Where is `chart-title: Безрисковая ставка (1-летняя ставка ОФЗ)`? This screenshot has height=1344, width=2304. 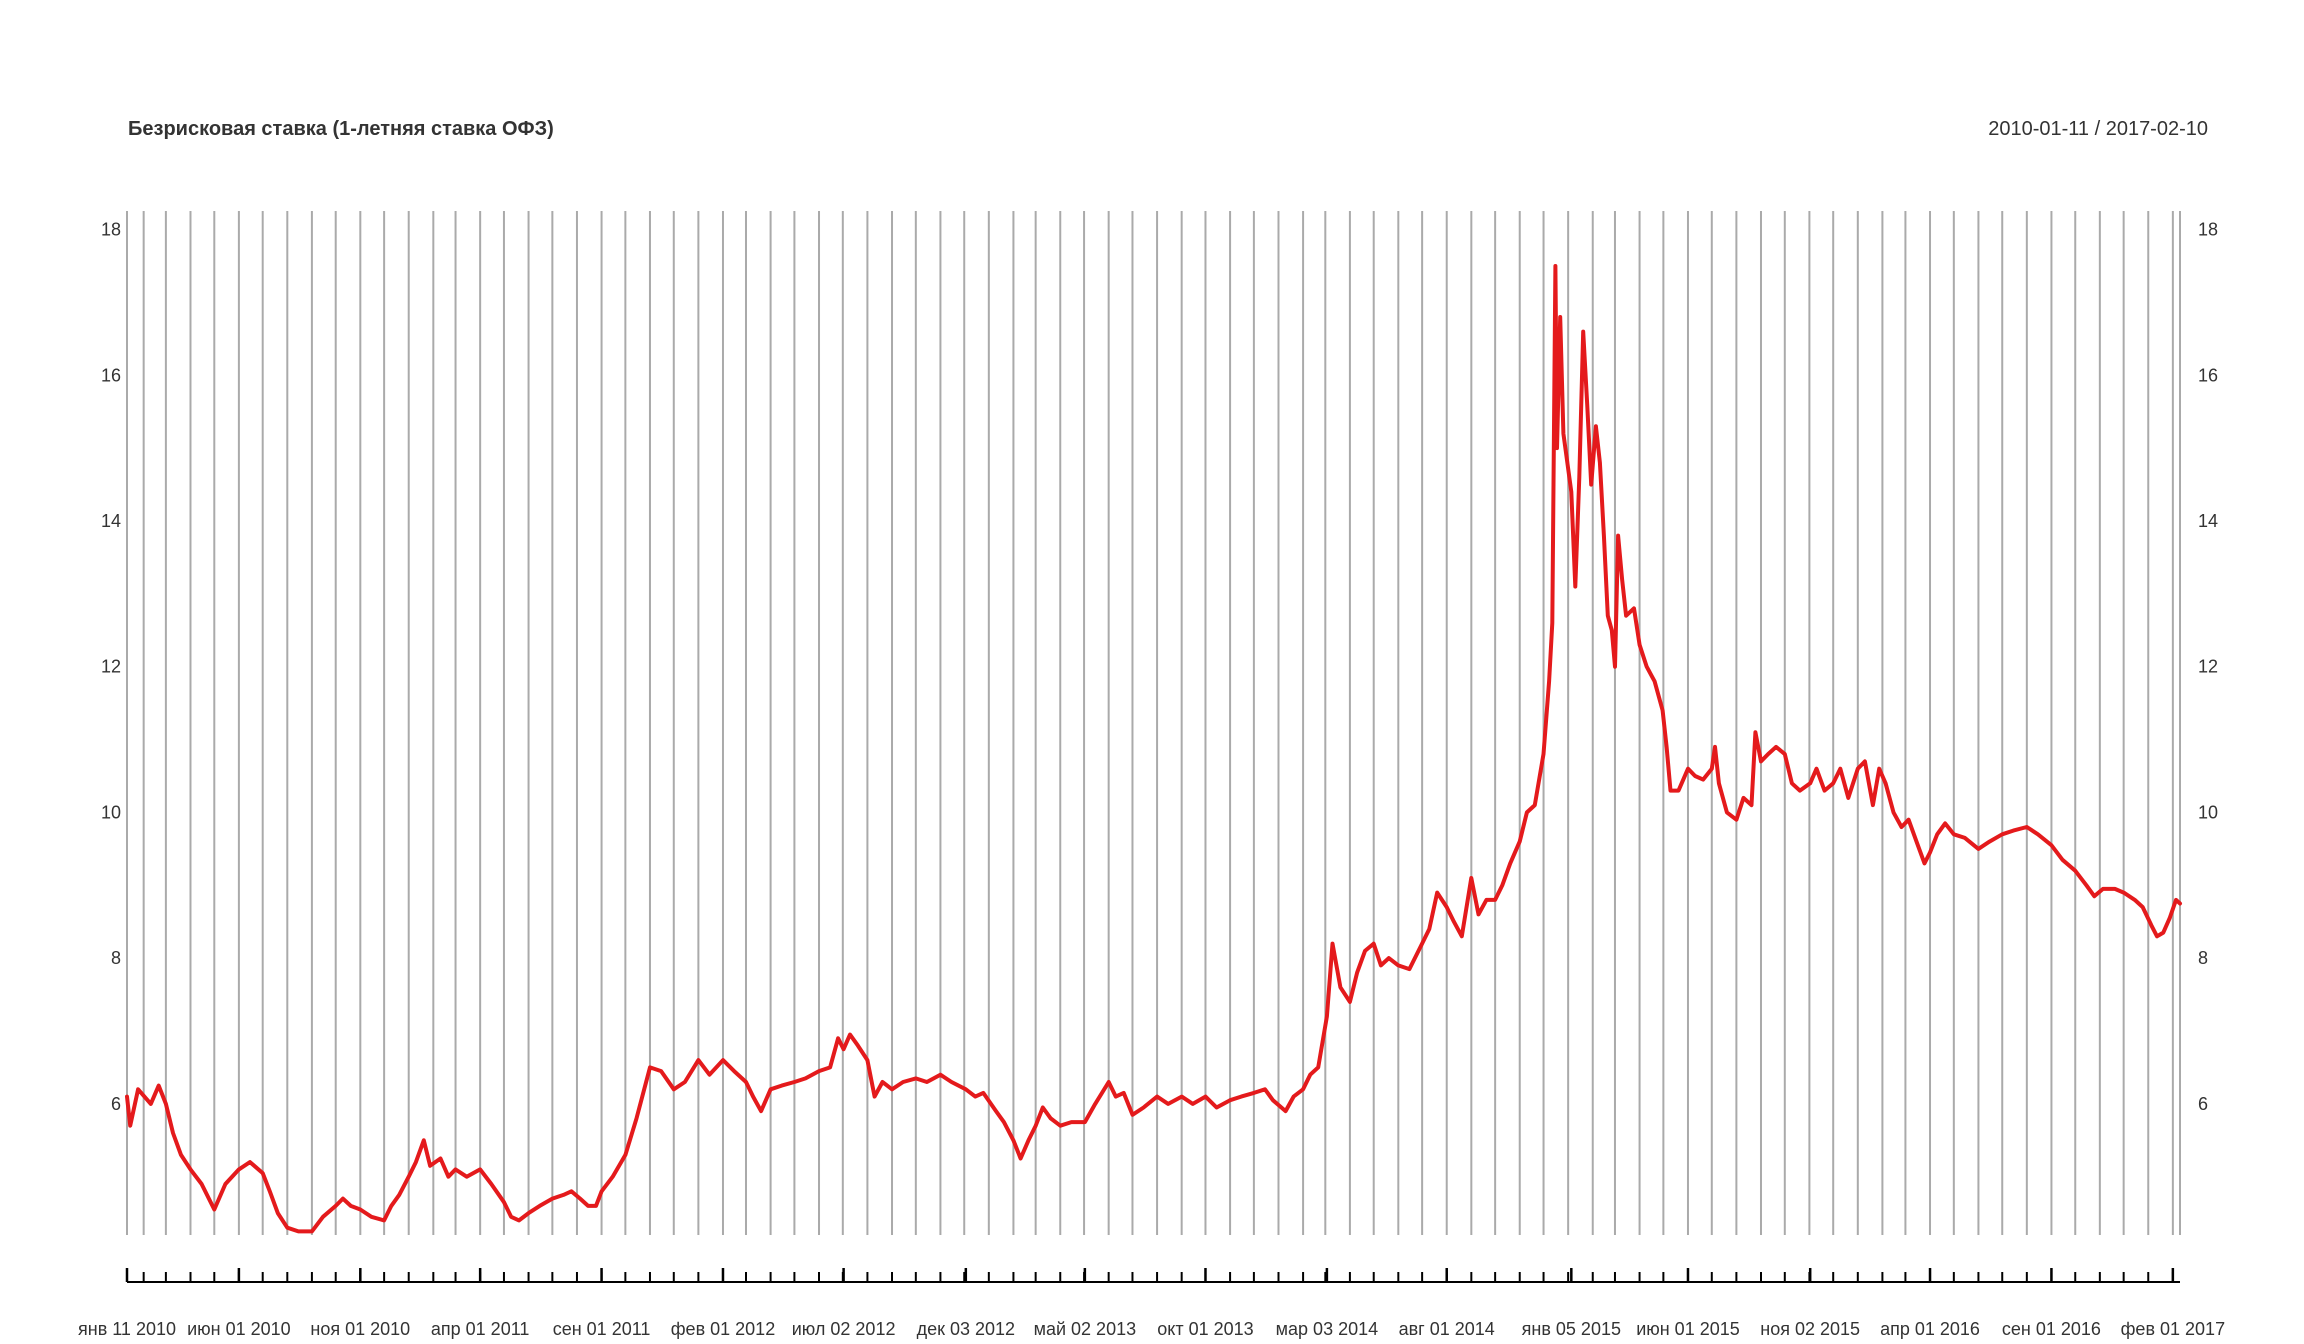
chart-title: Безрисковая ставка (1-летняя ставка ОФЗ) is located at coordinates (341, 129).